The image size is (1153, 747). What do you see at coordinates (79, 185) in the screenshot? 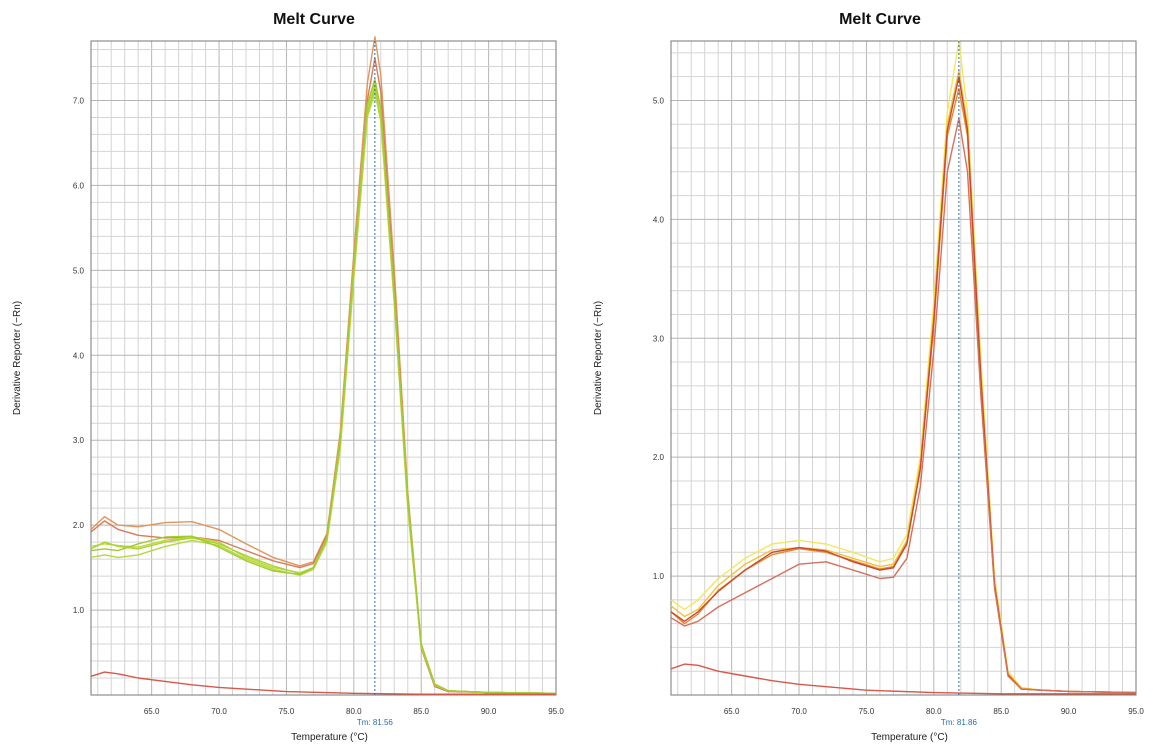
I see `y-tick-label: 6.0` at bounding box center [79, 185].